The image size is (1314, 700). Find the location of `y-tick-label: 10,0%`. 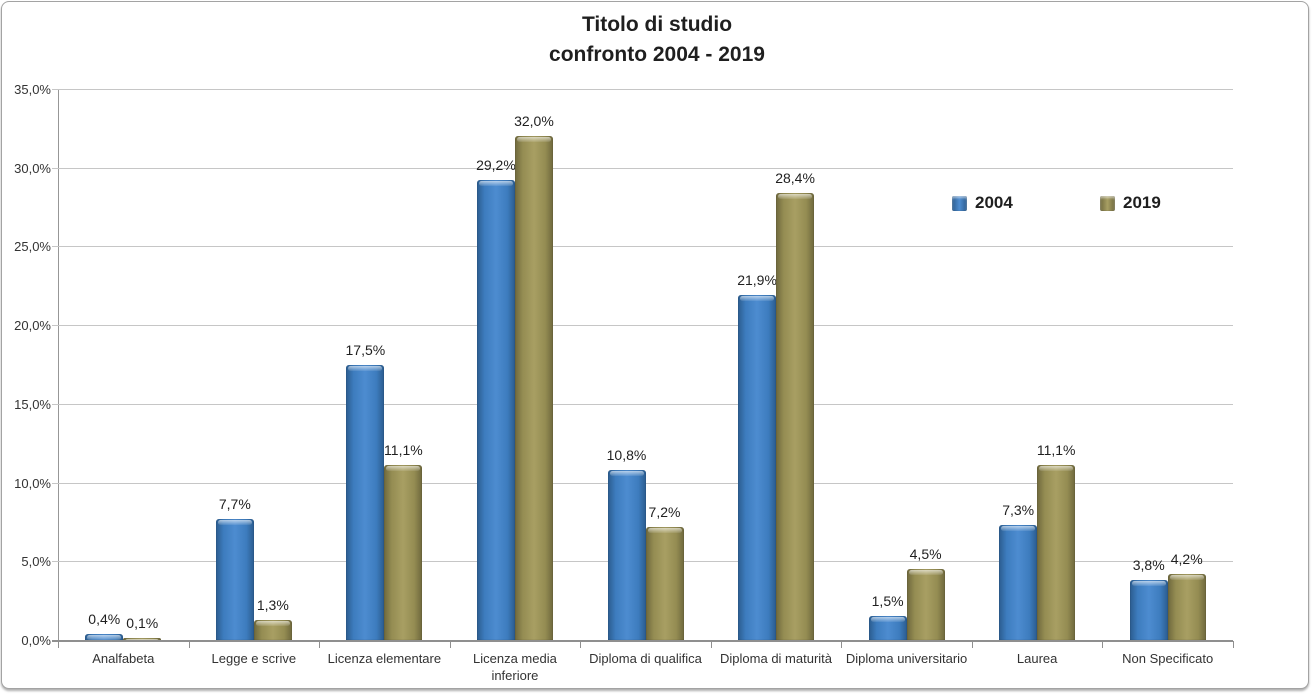

y-tick-label: 10,0% is located at coordinates (32, 483).